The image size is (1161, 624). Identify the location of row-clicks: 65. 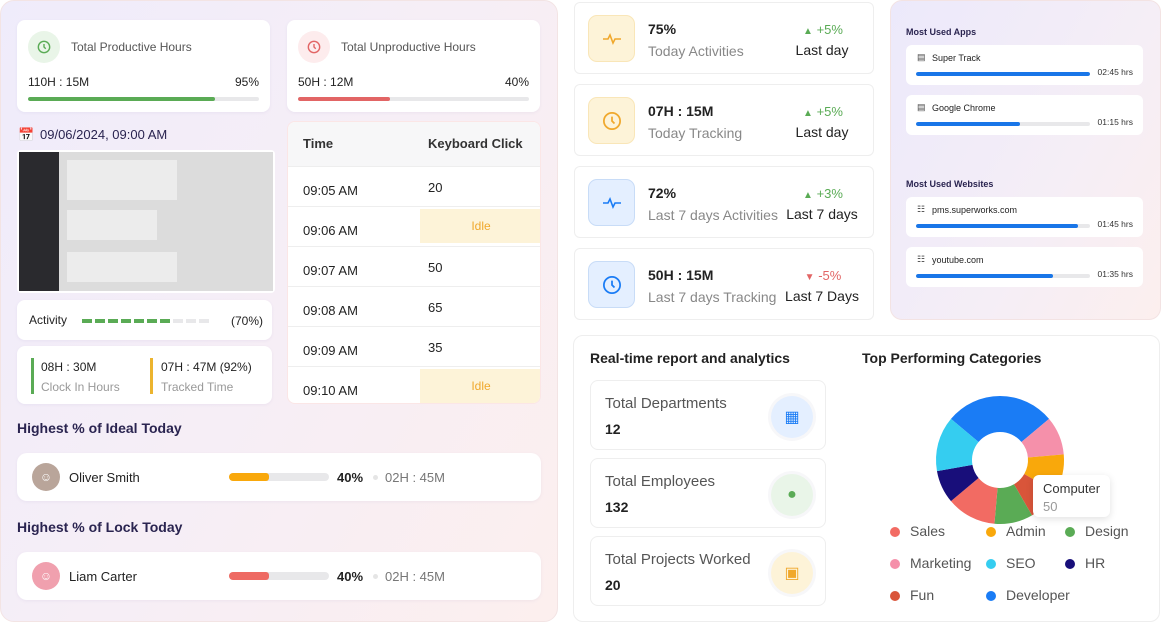
(435, 307).